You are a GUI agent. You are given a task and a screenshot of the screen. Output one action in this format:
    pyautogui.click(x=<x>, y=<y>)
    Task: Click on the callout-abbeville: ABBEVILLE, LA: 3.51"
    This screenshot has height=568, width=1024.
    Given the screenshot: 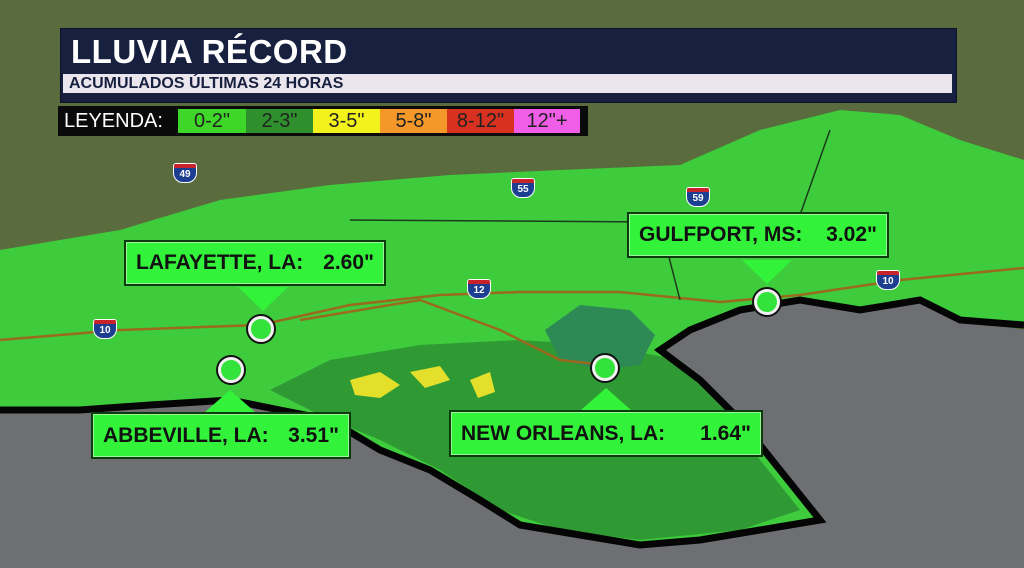 What is the action you would take?
    pyautogui.click(x=221, y=435)
    